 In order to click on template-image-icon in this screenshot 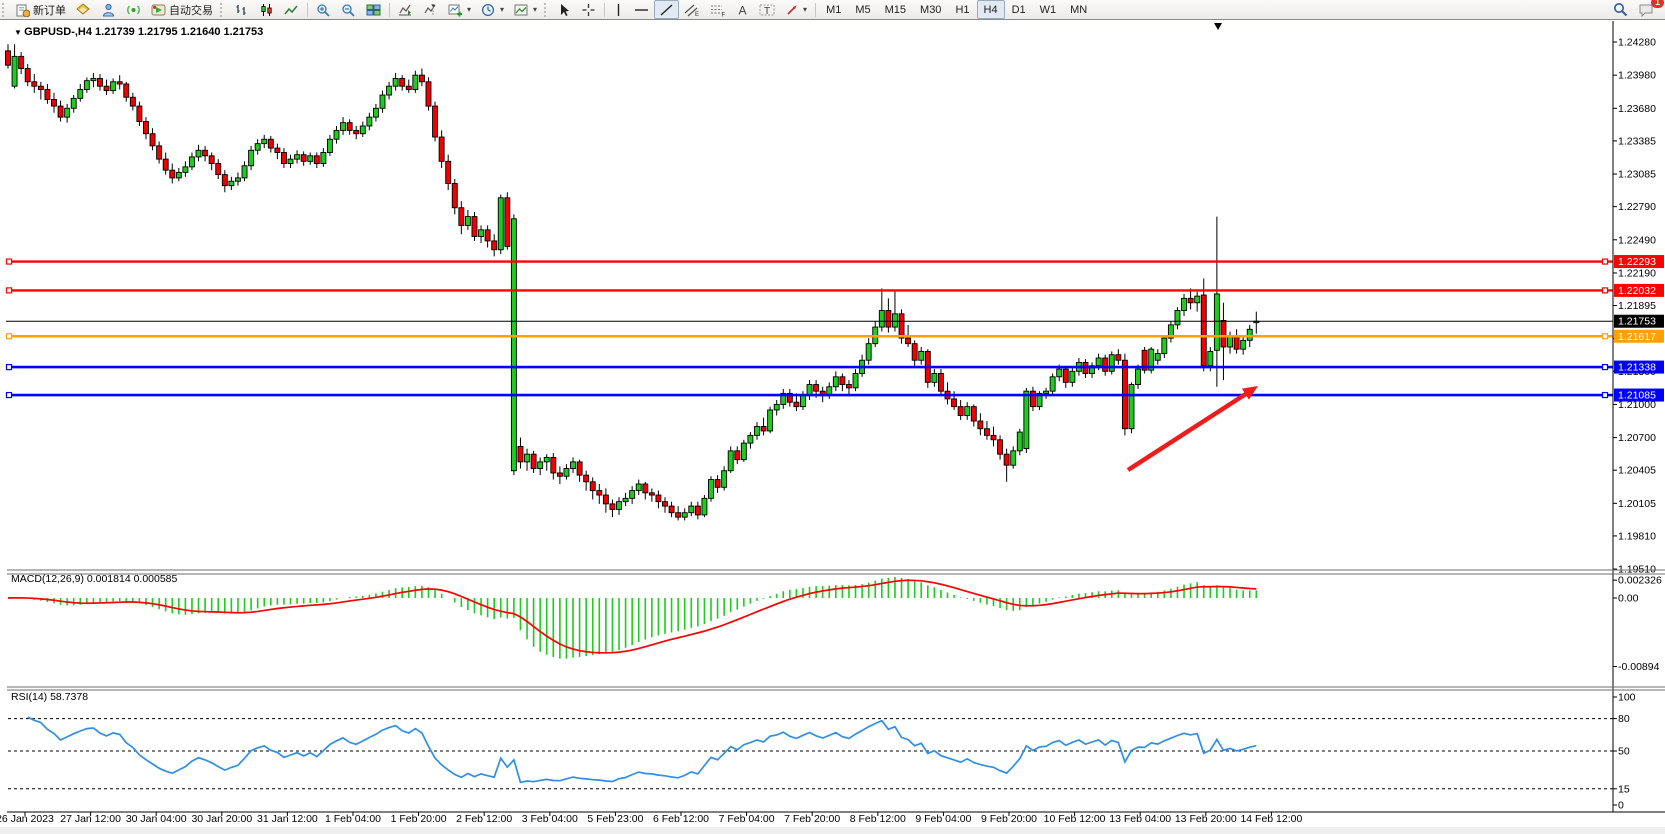, I will do `click(521, 9)`.